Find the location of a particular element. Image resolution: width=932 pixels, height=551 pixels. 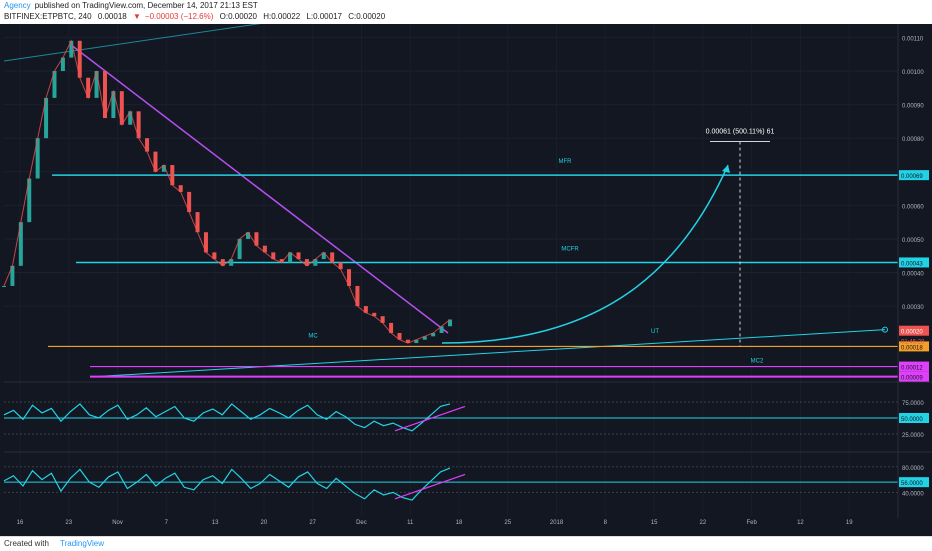

x-tick-label: 11 is located at coordinates (410, 523).